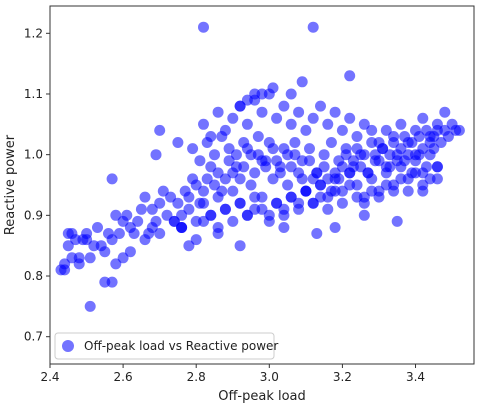 This screenshot has width=480, height=408. I want to click on y-axis-ticks: 0.7 0.8 0.9 1.0 1.1 1.2, so click(37, 185).